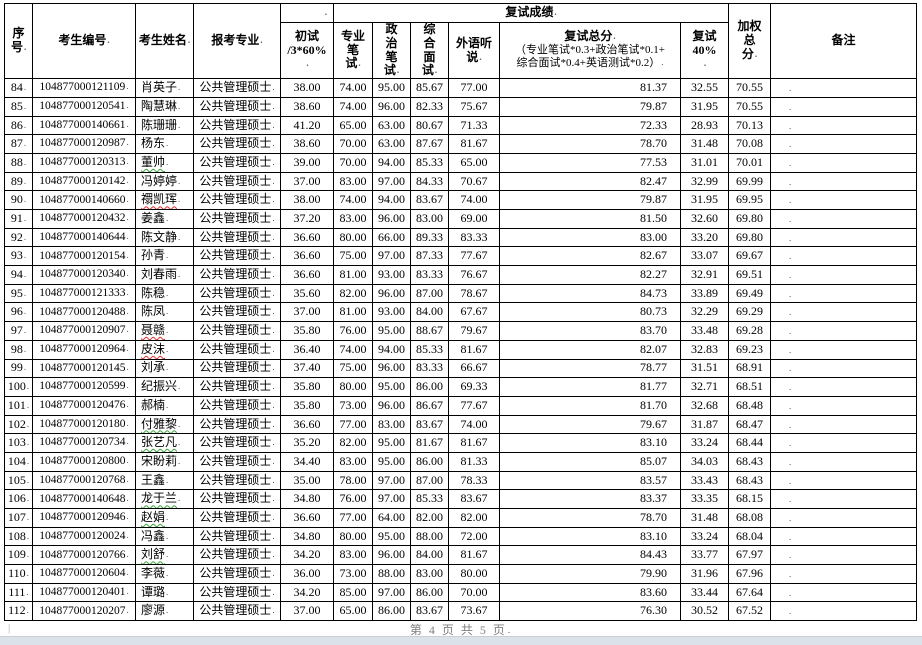 Image resolution: width=922 pixels, height=645 pixels. Describe the element at coordinates (750, 125) in the screenshot. I see `weighted-total-cell: 70.13` at that location.